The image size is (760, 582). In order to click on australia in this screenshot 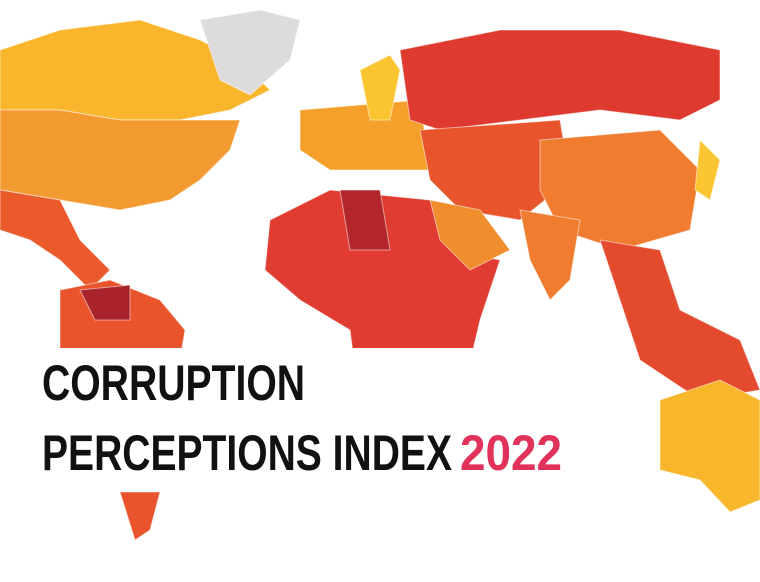, I will do `click(709, 446)`.